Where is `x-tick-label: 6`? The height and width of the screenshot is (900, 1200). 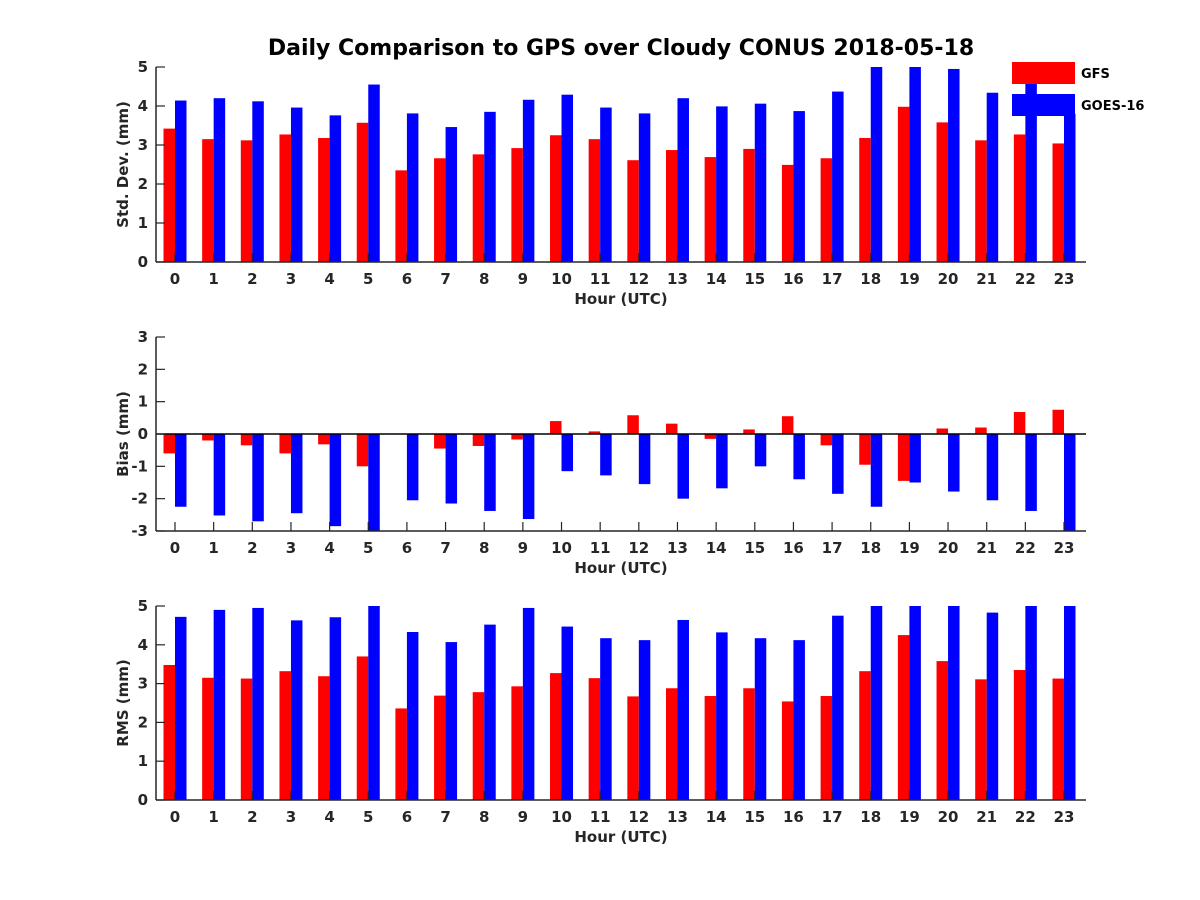 x-tick-label: 6 is located at coordinates (407, 548).